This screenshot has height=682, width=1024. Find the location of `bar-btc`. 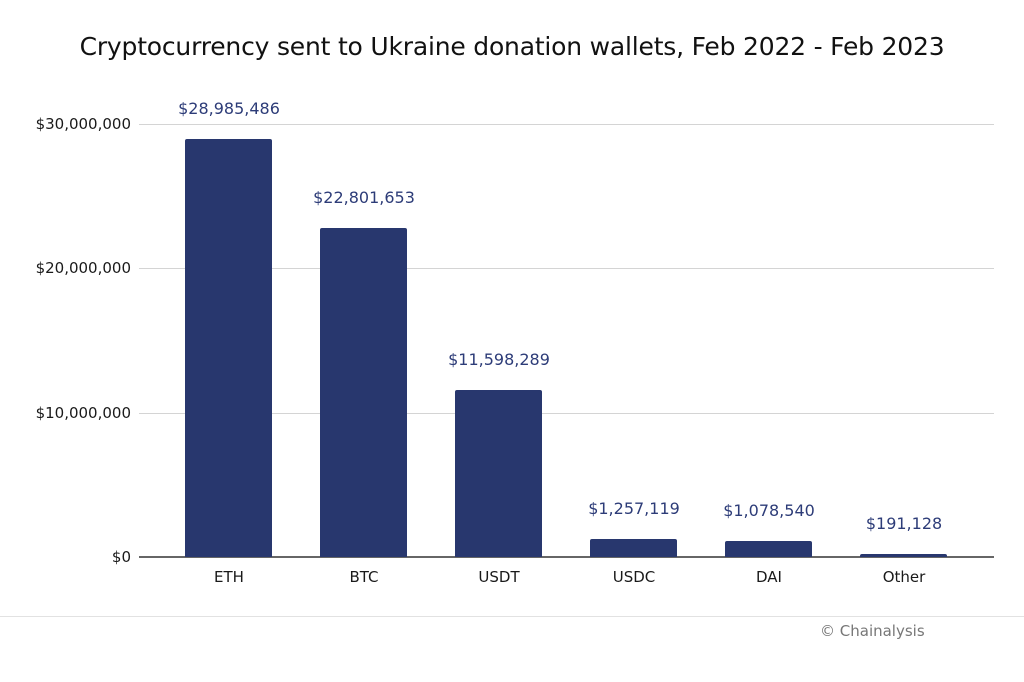

bar-btc is located at coordinates (363, 392).